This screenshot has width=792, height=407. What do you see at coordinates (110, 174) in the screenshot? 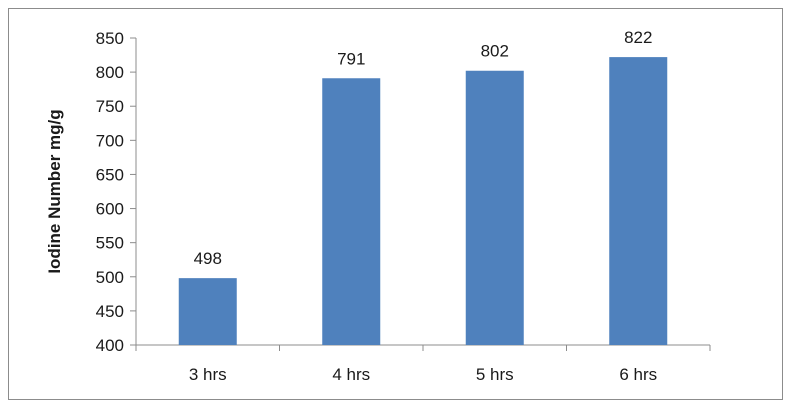
I see `y-tick-label: 650` at bounding box center [110, 174].